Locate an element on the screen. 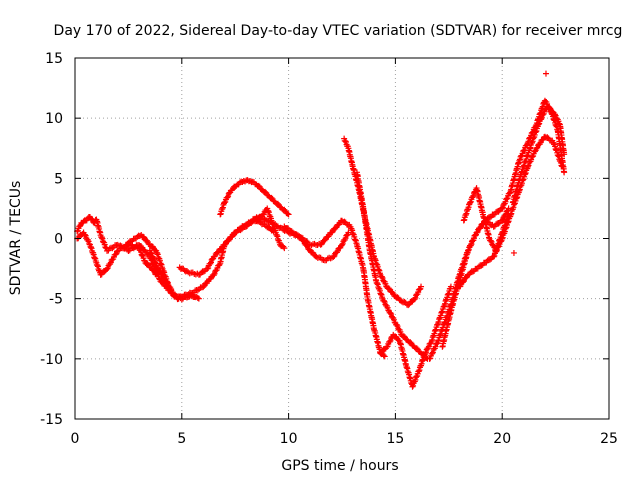  x-tick-label: 5 is located at coordinates (181, 439).